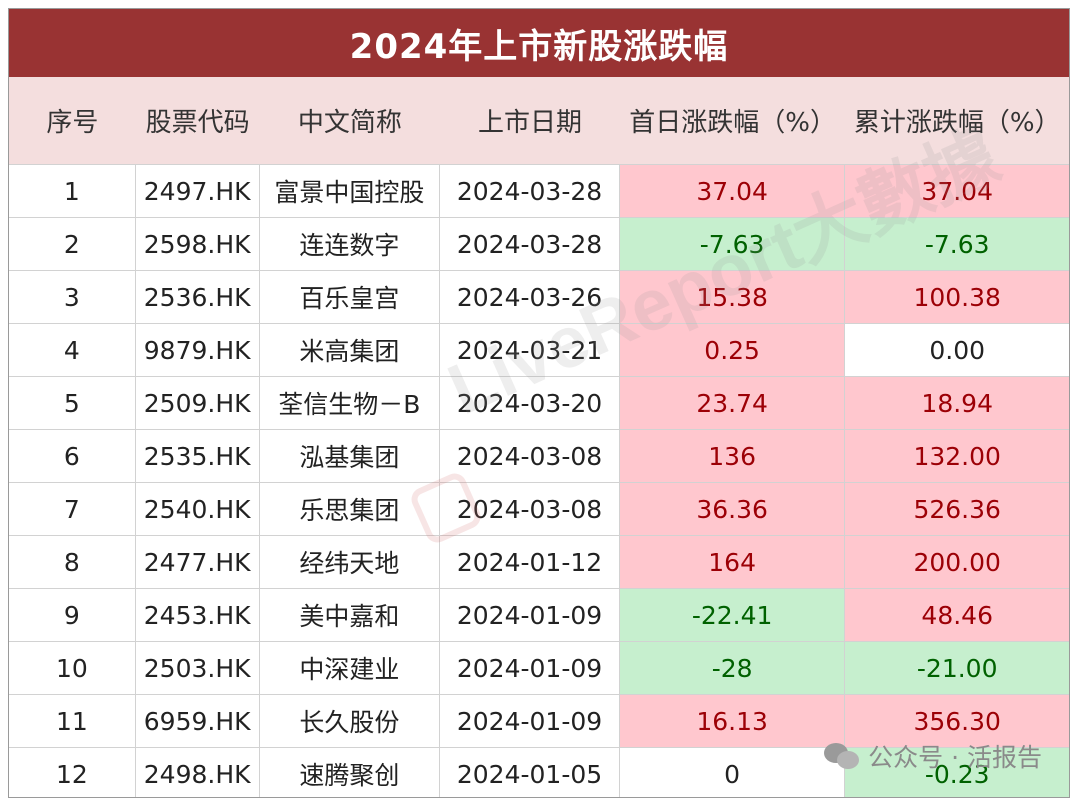 The width and height of the screenshot is (1080, 806). I want to click on table-row: 8 2477.HK 经纬天地 2024-01-12 164 200.00, so click(539, 561).